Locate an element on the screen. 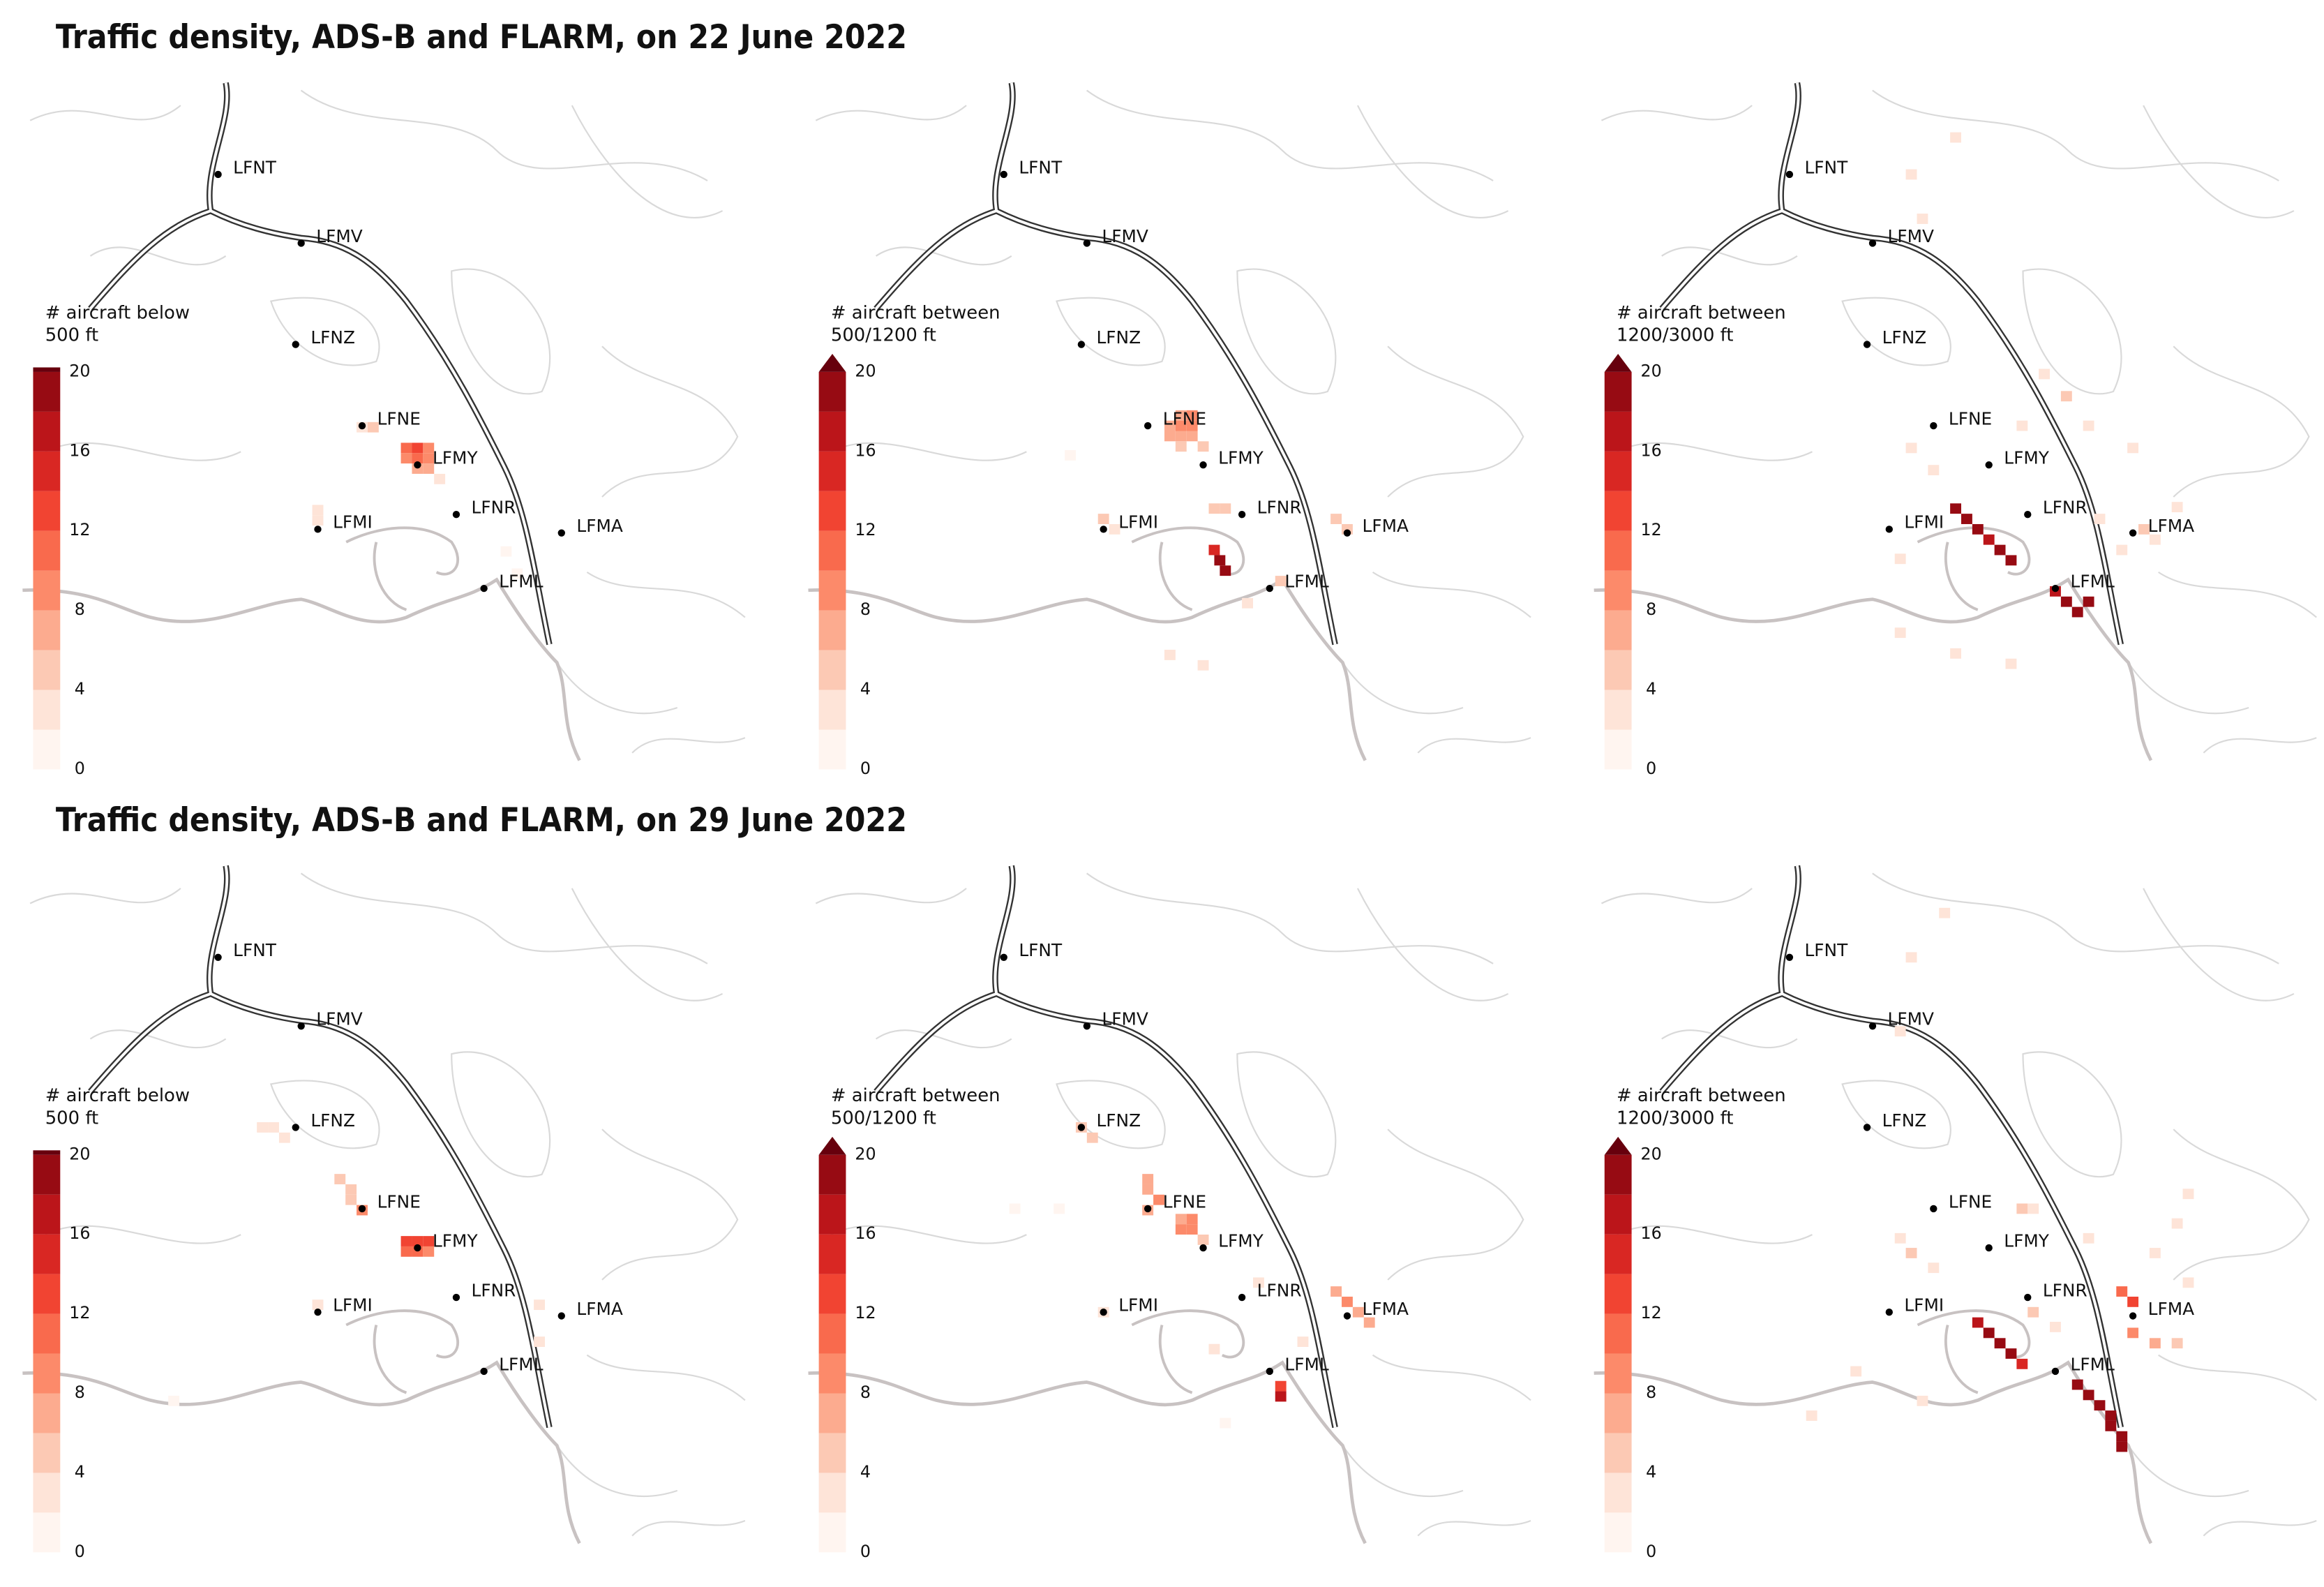 The image size is (2324, 1587). airport-label: LFNZ is located at coordinates (332, 1120).